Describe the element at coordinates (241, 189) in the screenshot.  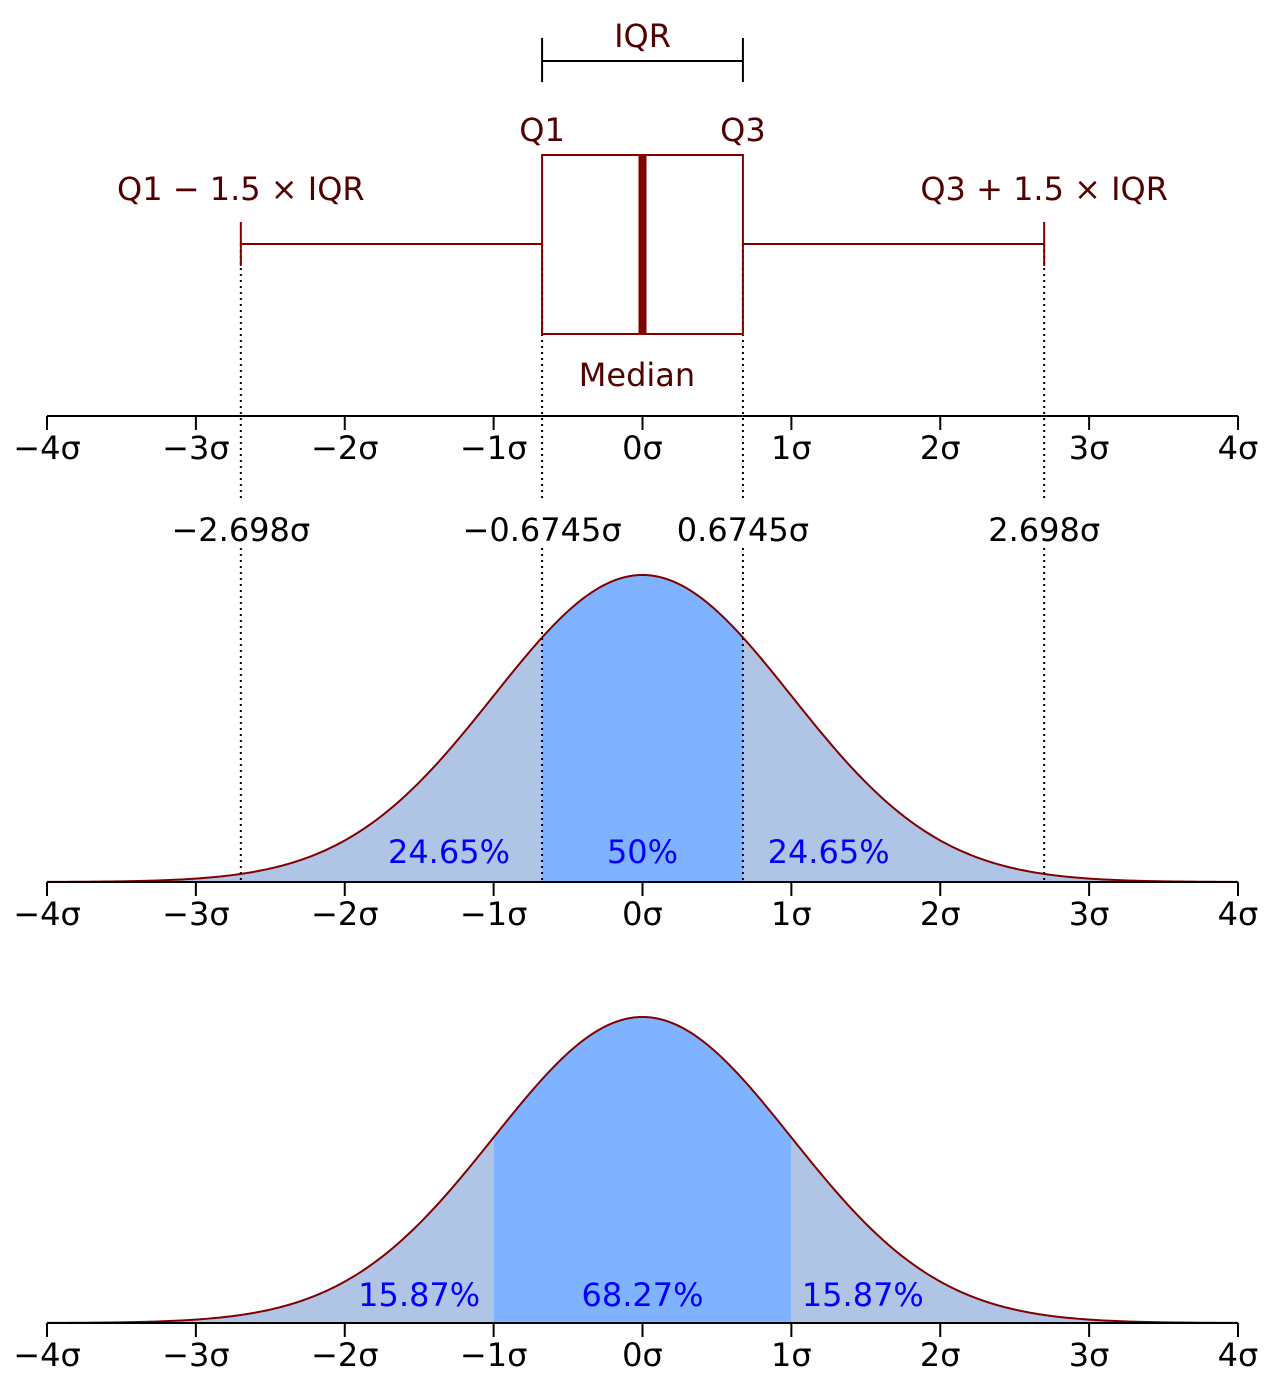
I see `lower-whisker-label: Q1 − 1.5 × IQR` at that location.